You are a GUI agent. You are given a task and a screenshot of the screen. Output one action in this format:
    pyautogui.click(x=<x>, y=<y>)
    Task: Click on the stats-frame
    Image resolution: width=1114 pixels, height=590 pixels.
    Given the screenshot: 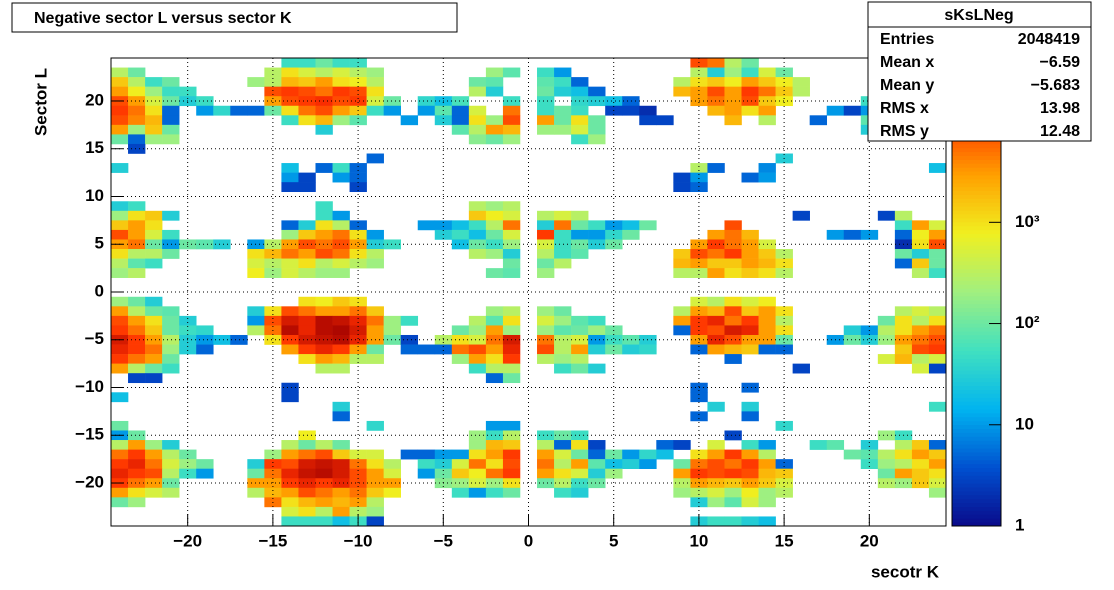 What is the action you would take?
    pyautogui.click(x=979, y=71)
    